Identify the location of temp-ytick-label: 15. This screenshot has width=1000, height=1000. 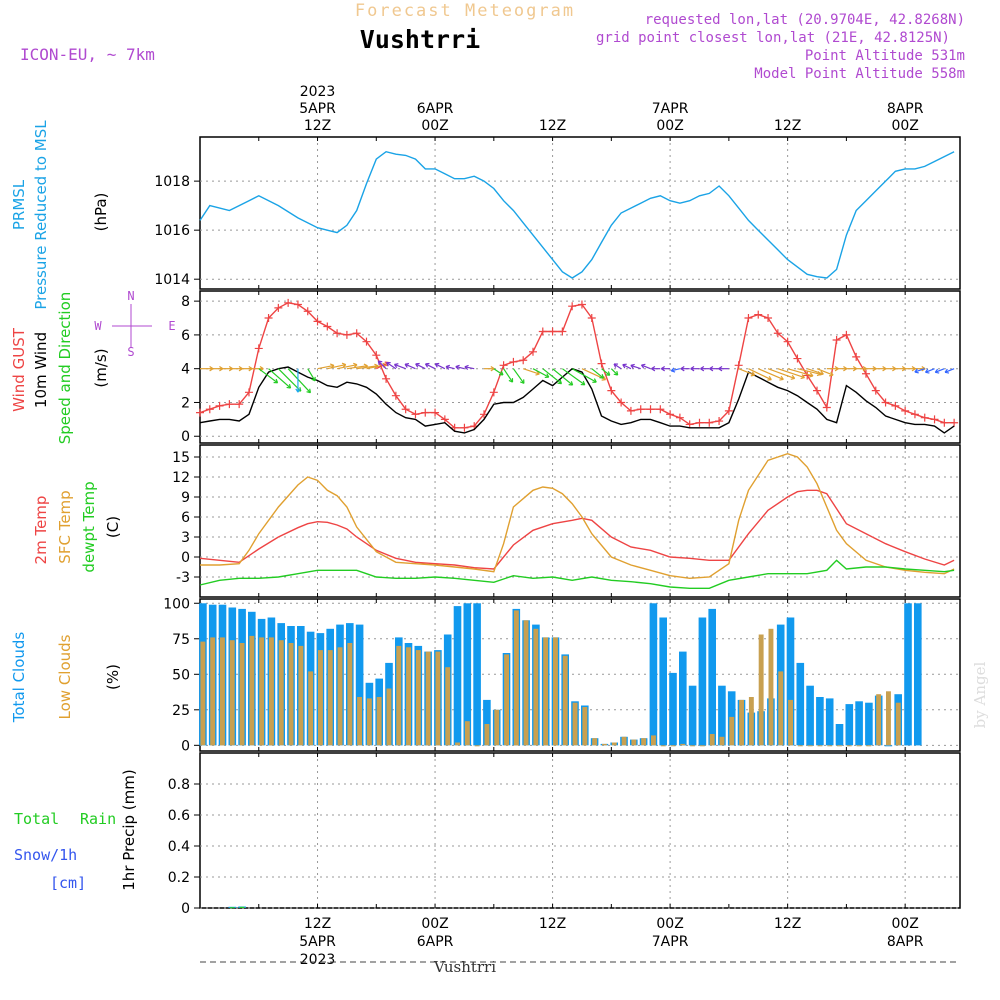
(181, 458).